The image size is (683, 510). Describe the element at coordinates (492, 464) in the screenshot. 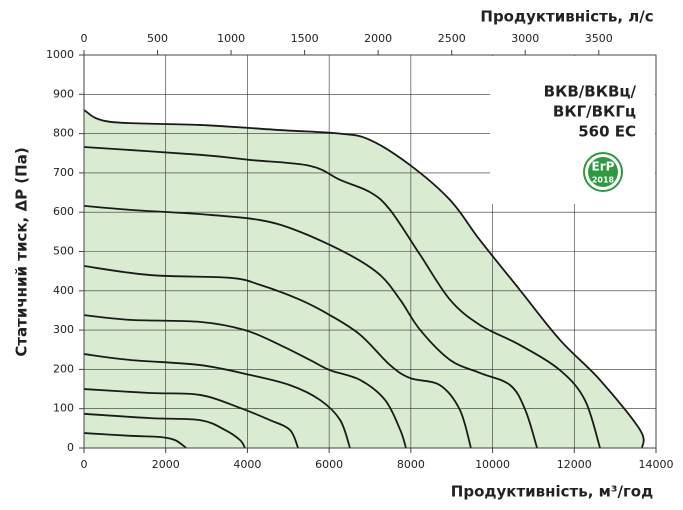

I see `x-tick-label: 10000` at that location.